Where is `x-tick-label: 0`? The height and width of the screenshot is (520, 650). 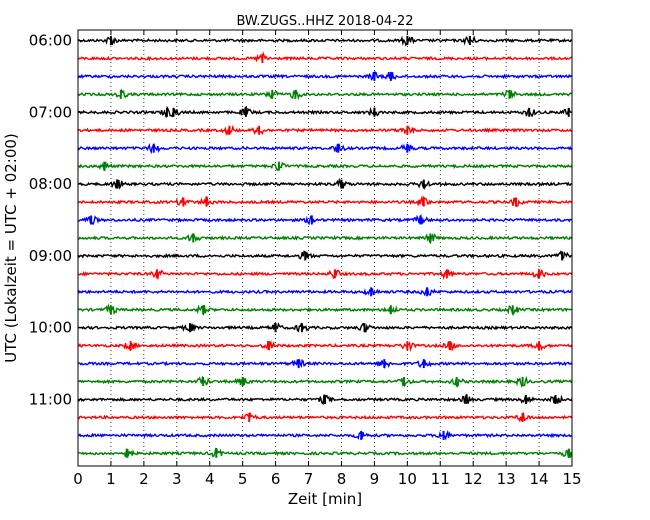 x-tick-label: 0 is located at coordinates (78, 479).